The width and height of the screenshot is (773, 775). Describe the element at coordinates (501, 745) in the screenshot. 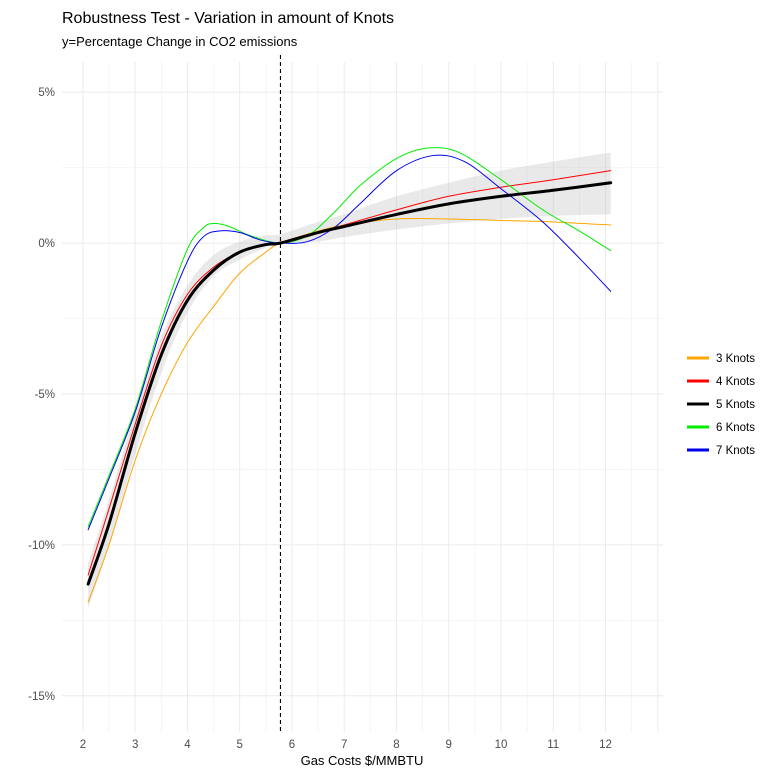

I see `x-tick-label: 10` at that location.